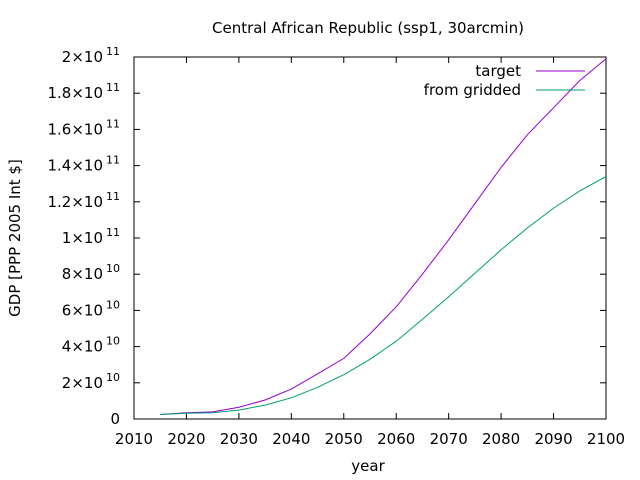 The height and width of the screenshot is (480, 640). I want to click on y-tick-label: 8×10 10, so click(91, 272).